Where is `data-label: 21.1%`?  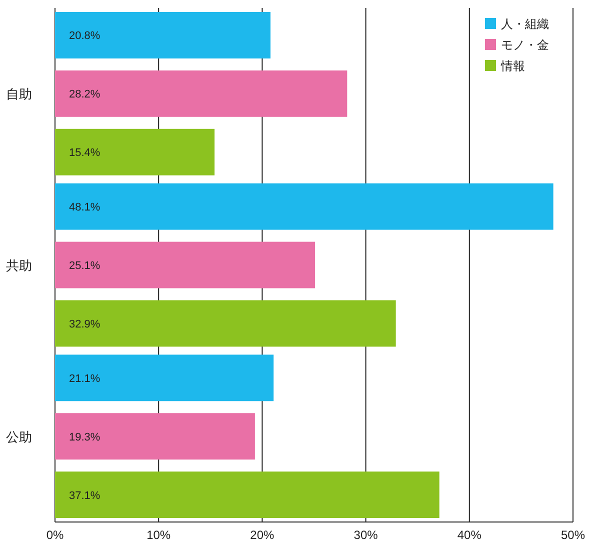 data-label: 21.1% is located at coordinates (84, 378).